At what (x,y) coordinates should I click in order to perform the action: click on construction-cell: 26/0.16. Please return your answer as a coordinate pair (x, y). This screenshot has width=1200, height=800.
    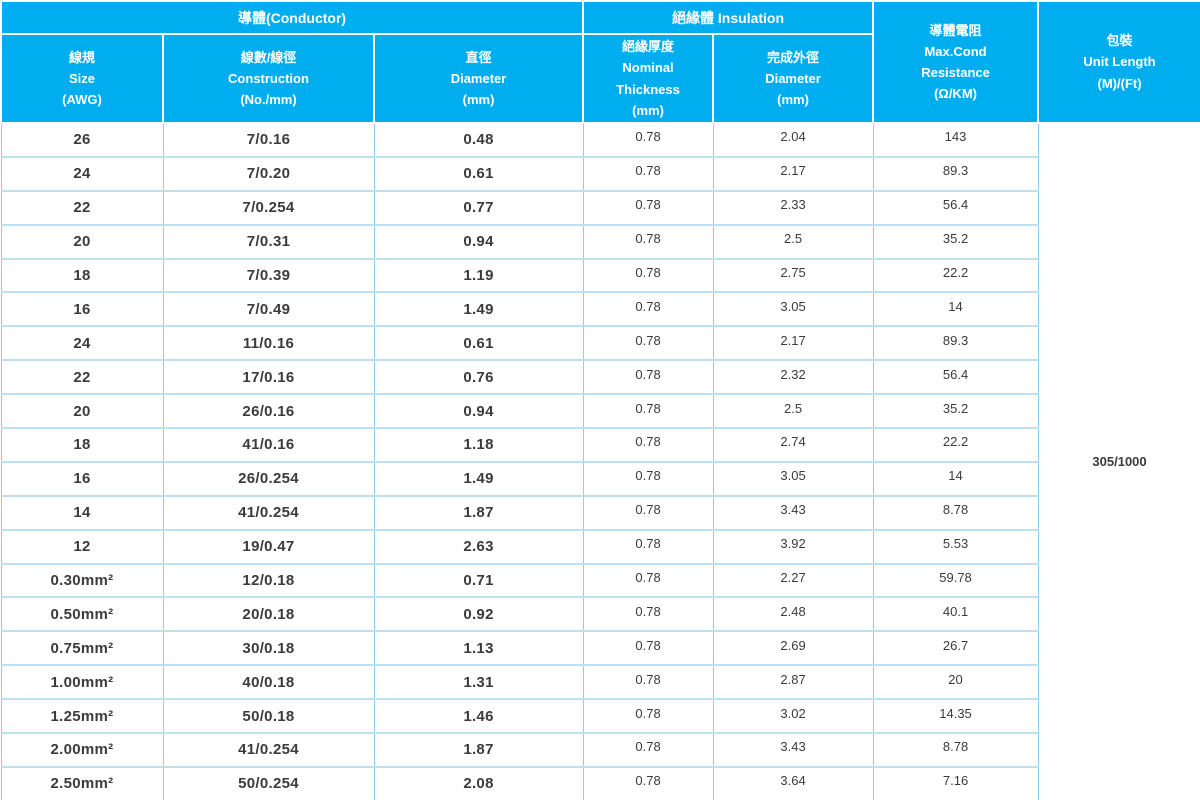
    Looking at the image, I should click on (268, 411).